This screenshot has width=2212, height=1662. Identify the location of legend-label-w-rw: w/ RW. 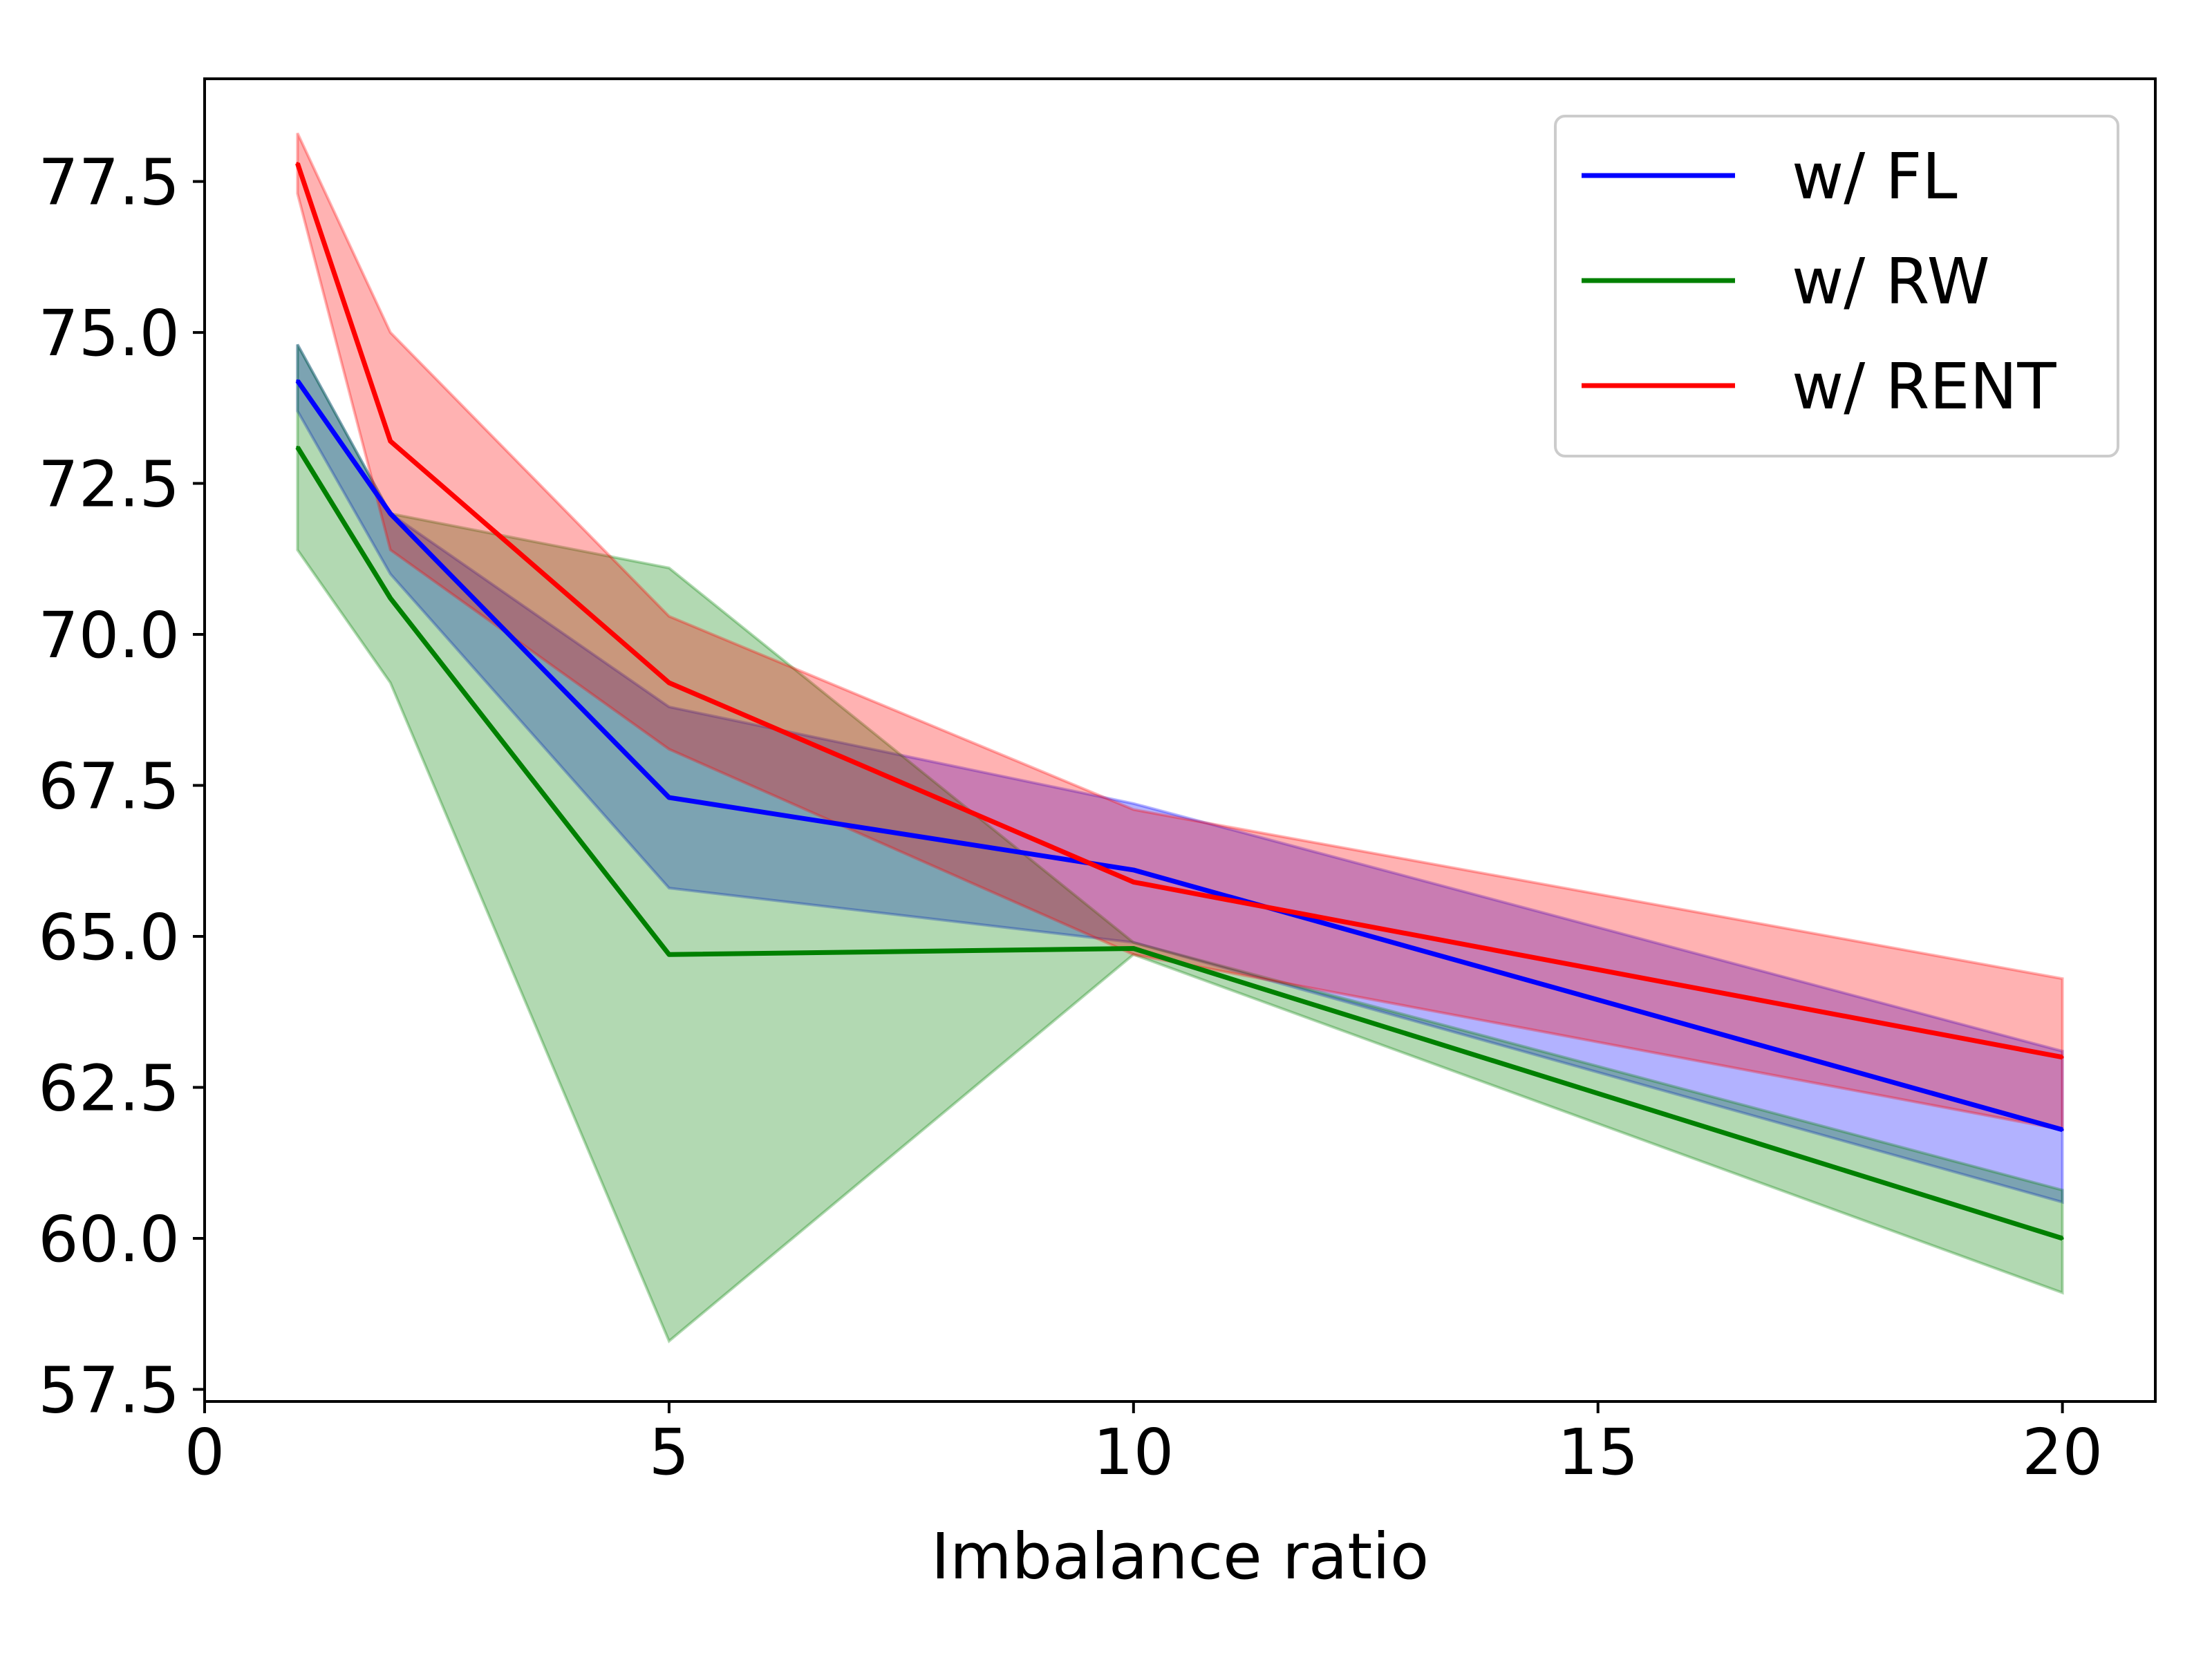
(1891, 282).